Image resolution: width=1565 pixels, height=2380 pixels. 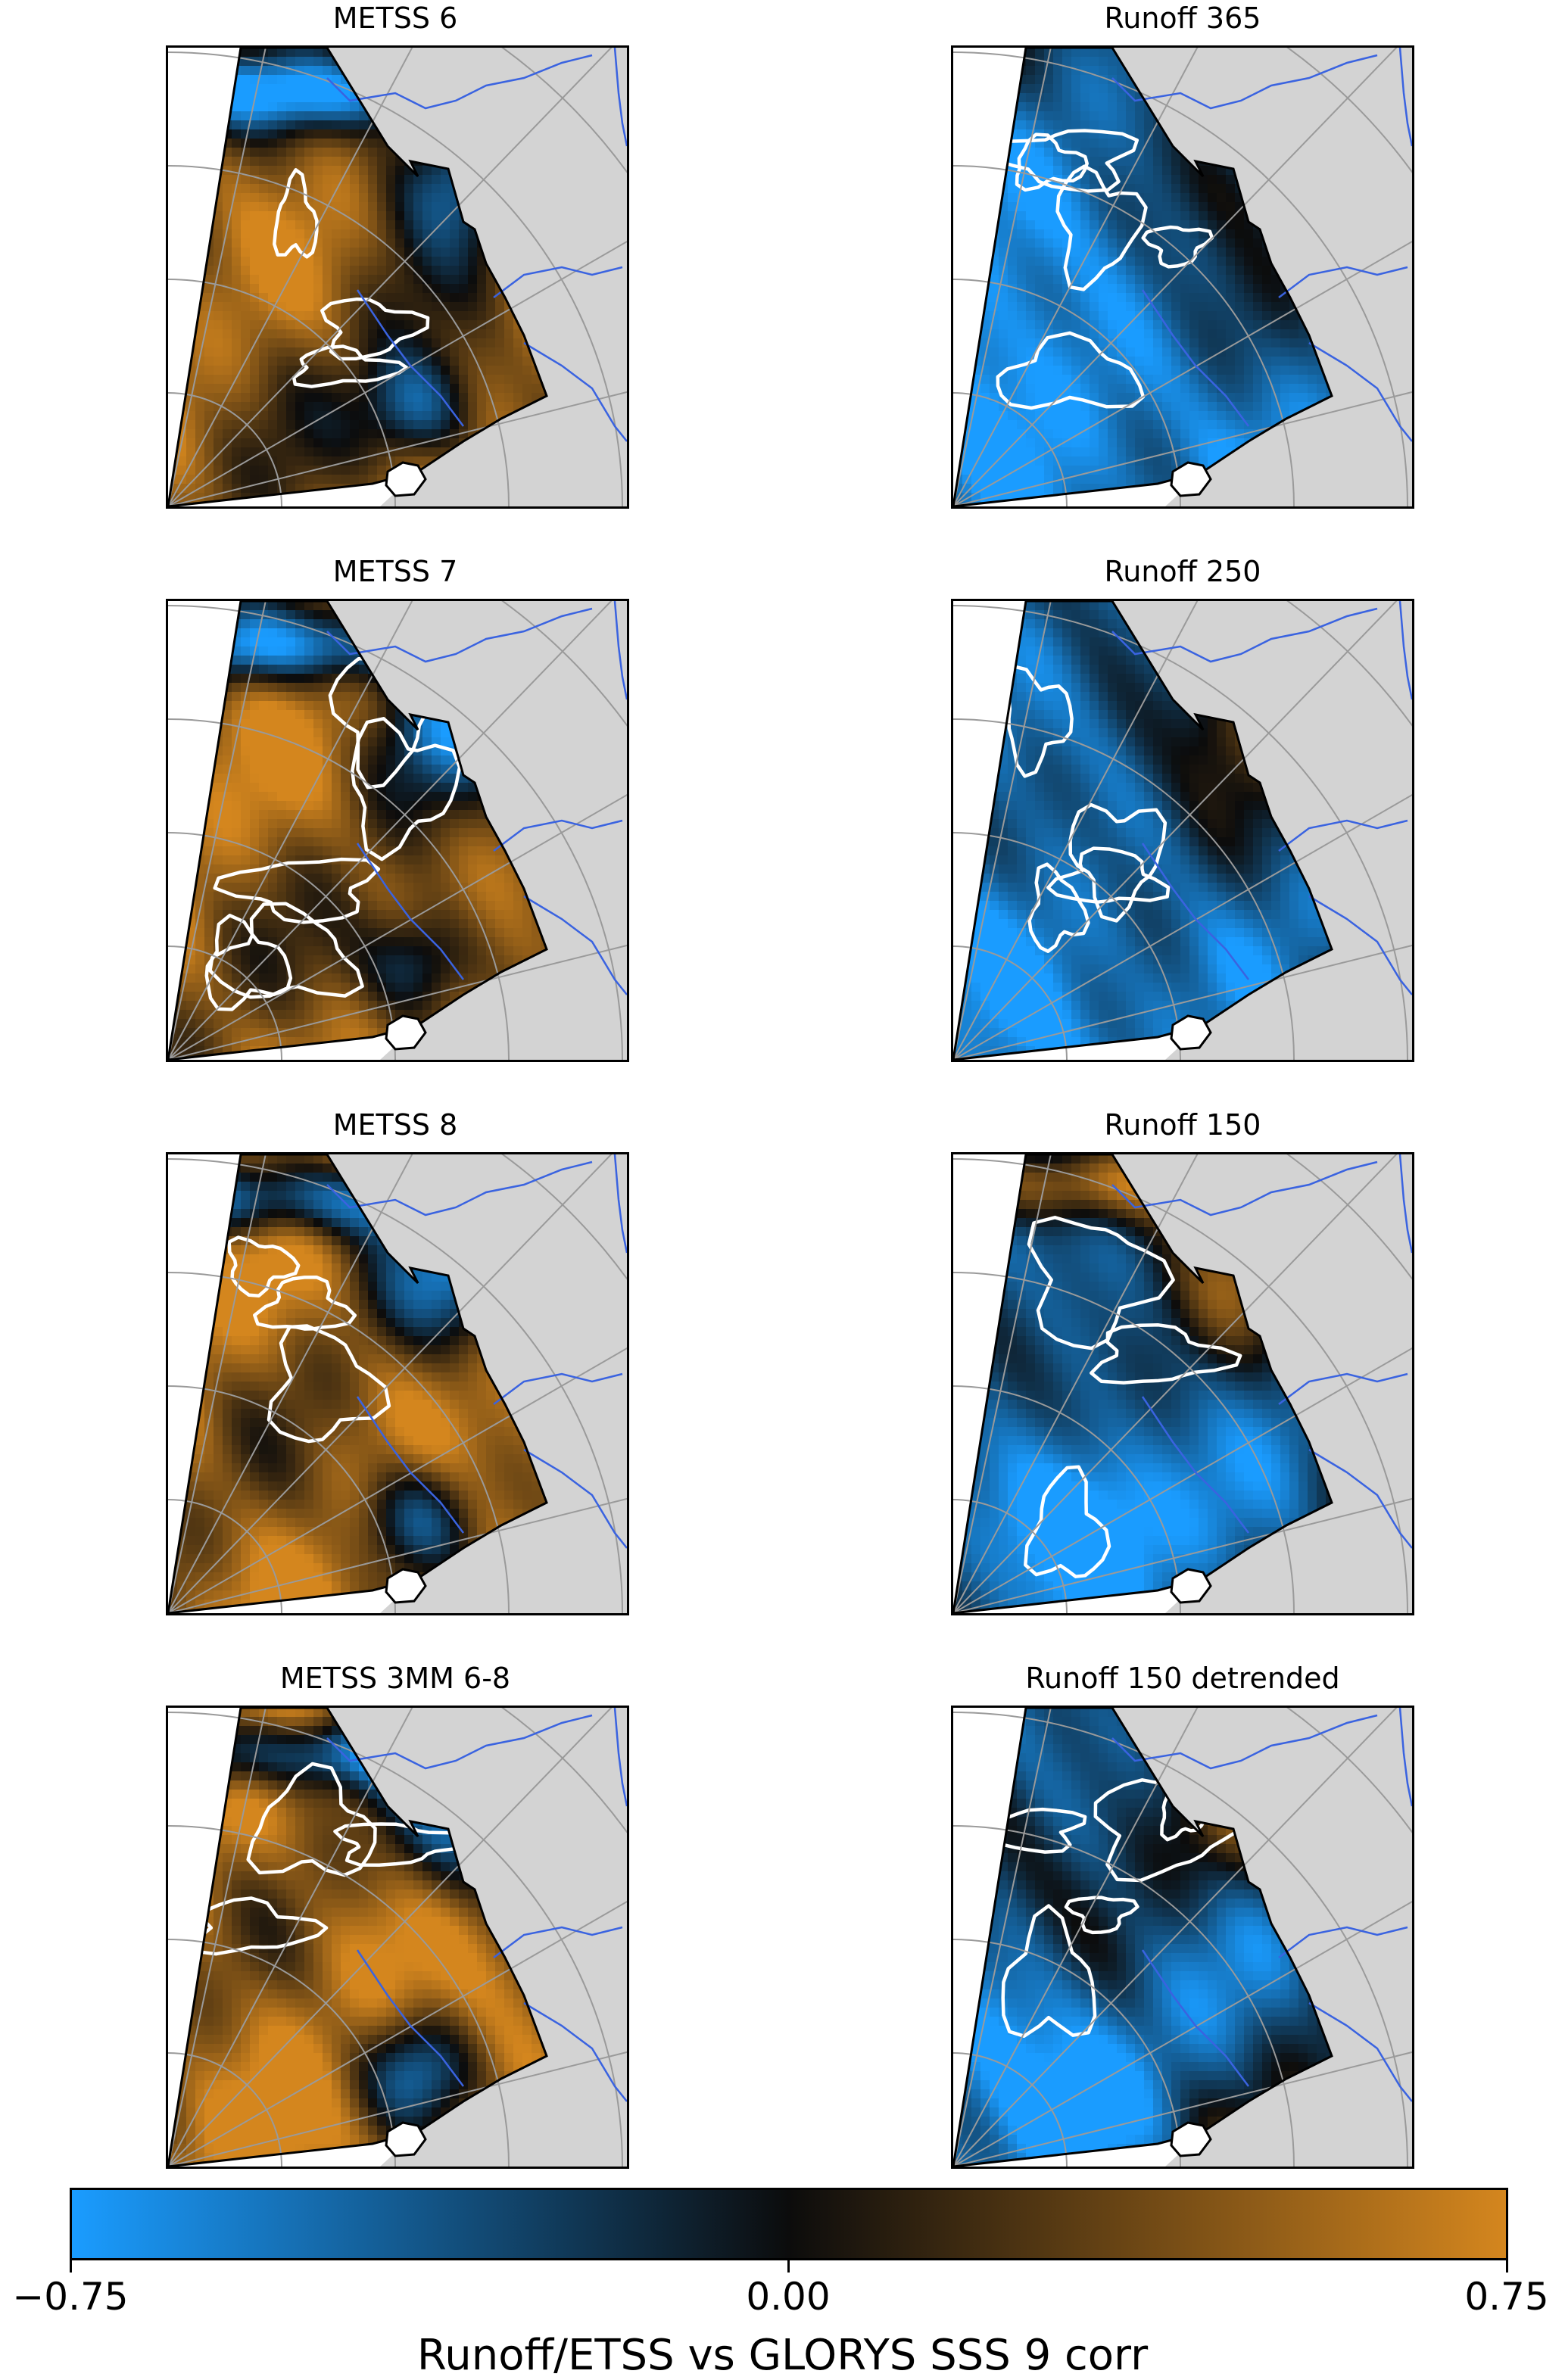 I want to click on colorbar-tick-label-min: −0.75, so click(x=70, y=2297).